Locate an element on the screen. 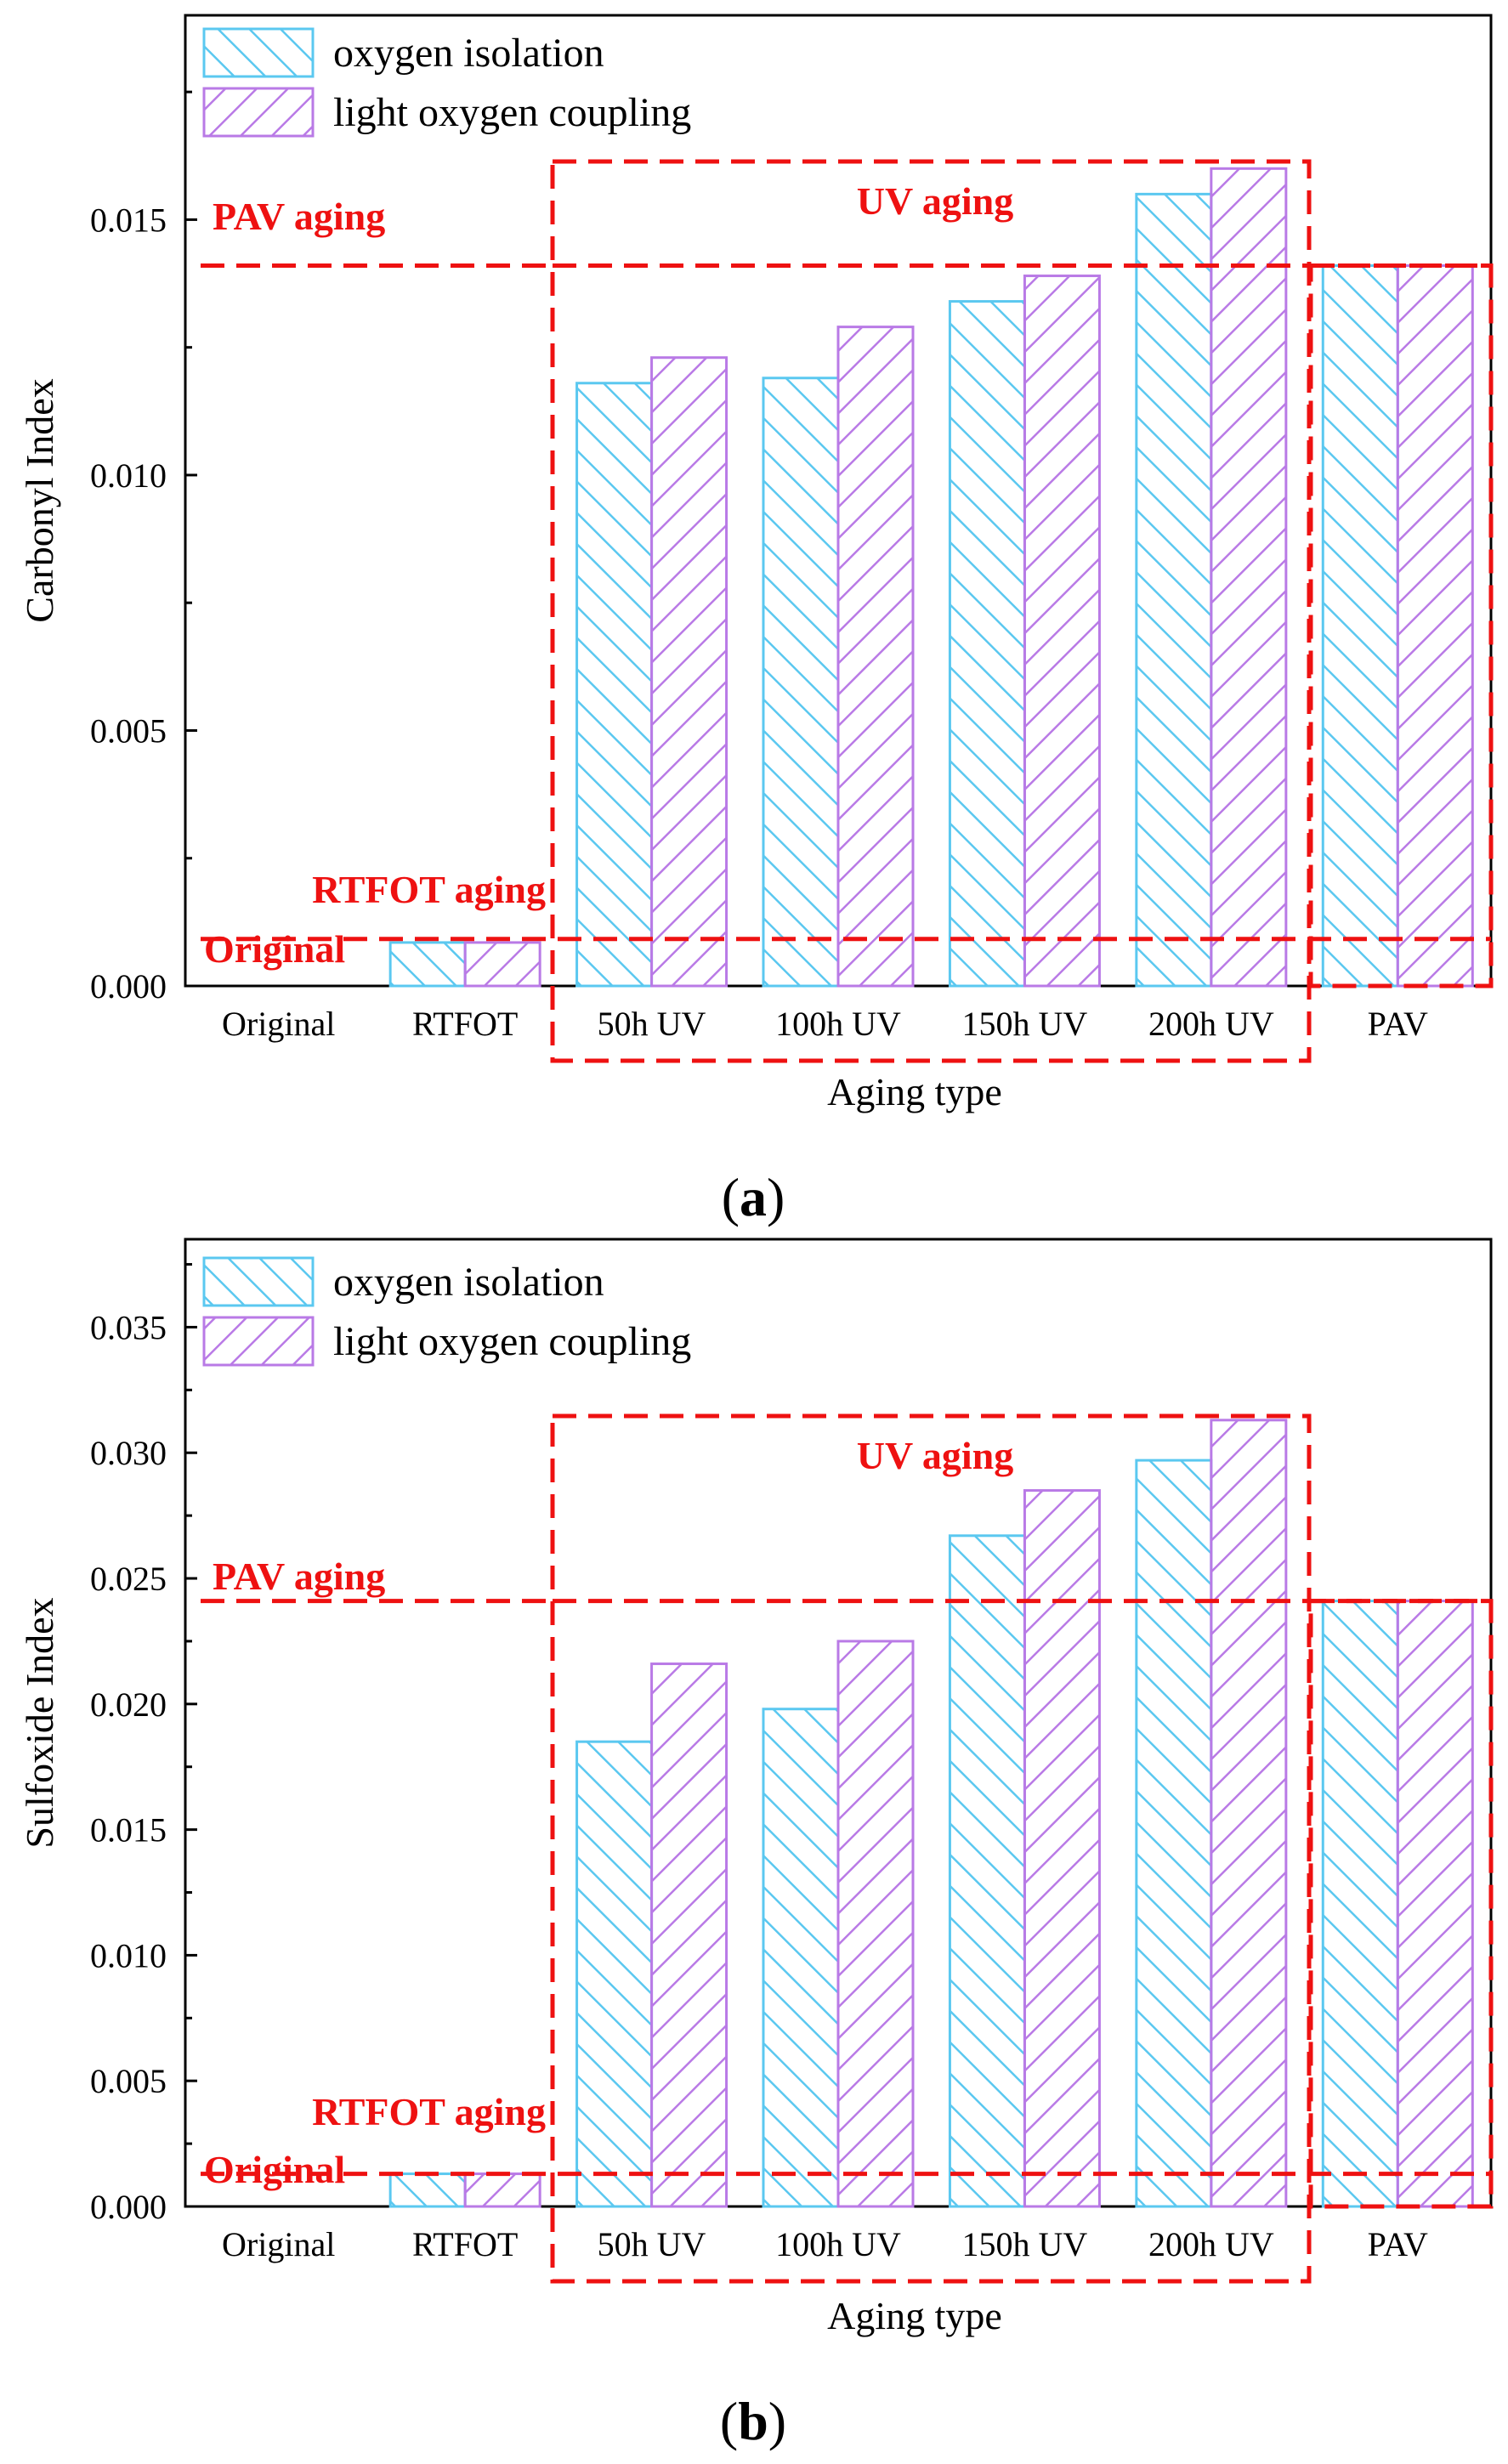 Image resolution: width=1508 pixels, height=2464 pixels. y-tick-label: 0.030 is located at coordinates (128, 1453).